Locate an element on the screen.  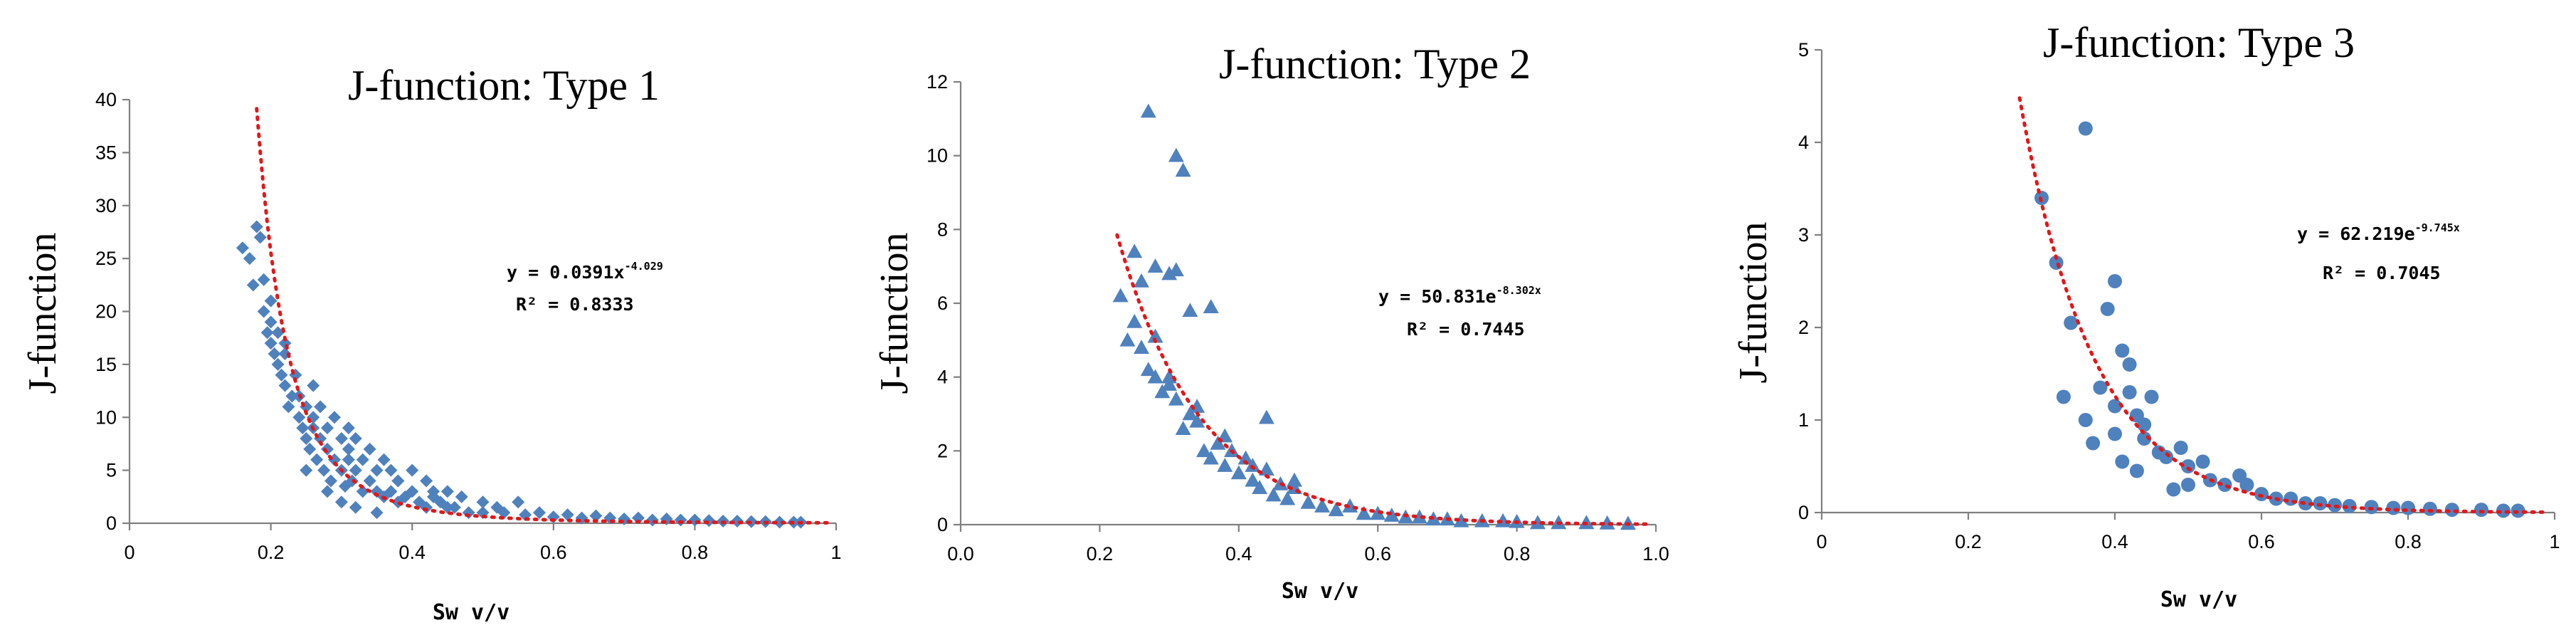
x-tick-label: 0.6 is located at coordinates (553, 552).